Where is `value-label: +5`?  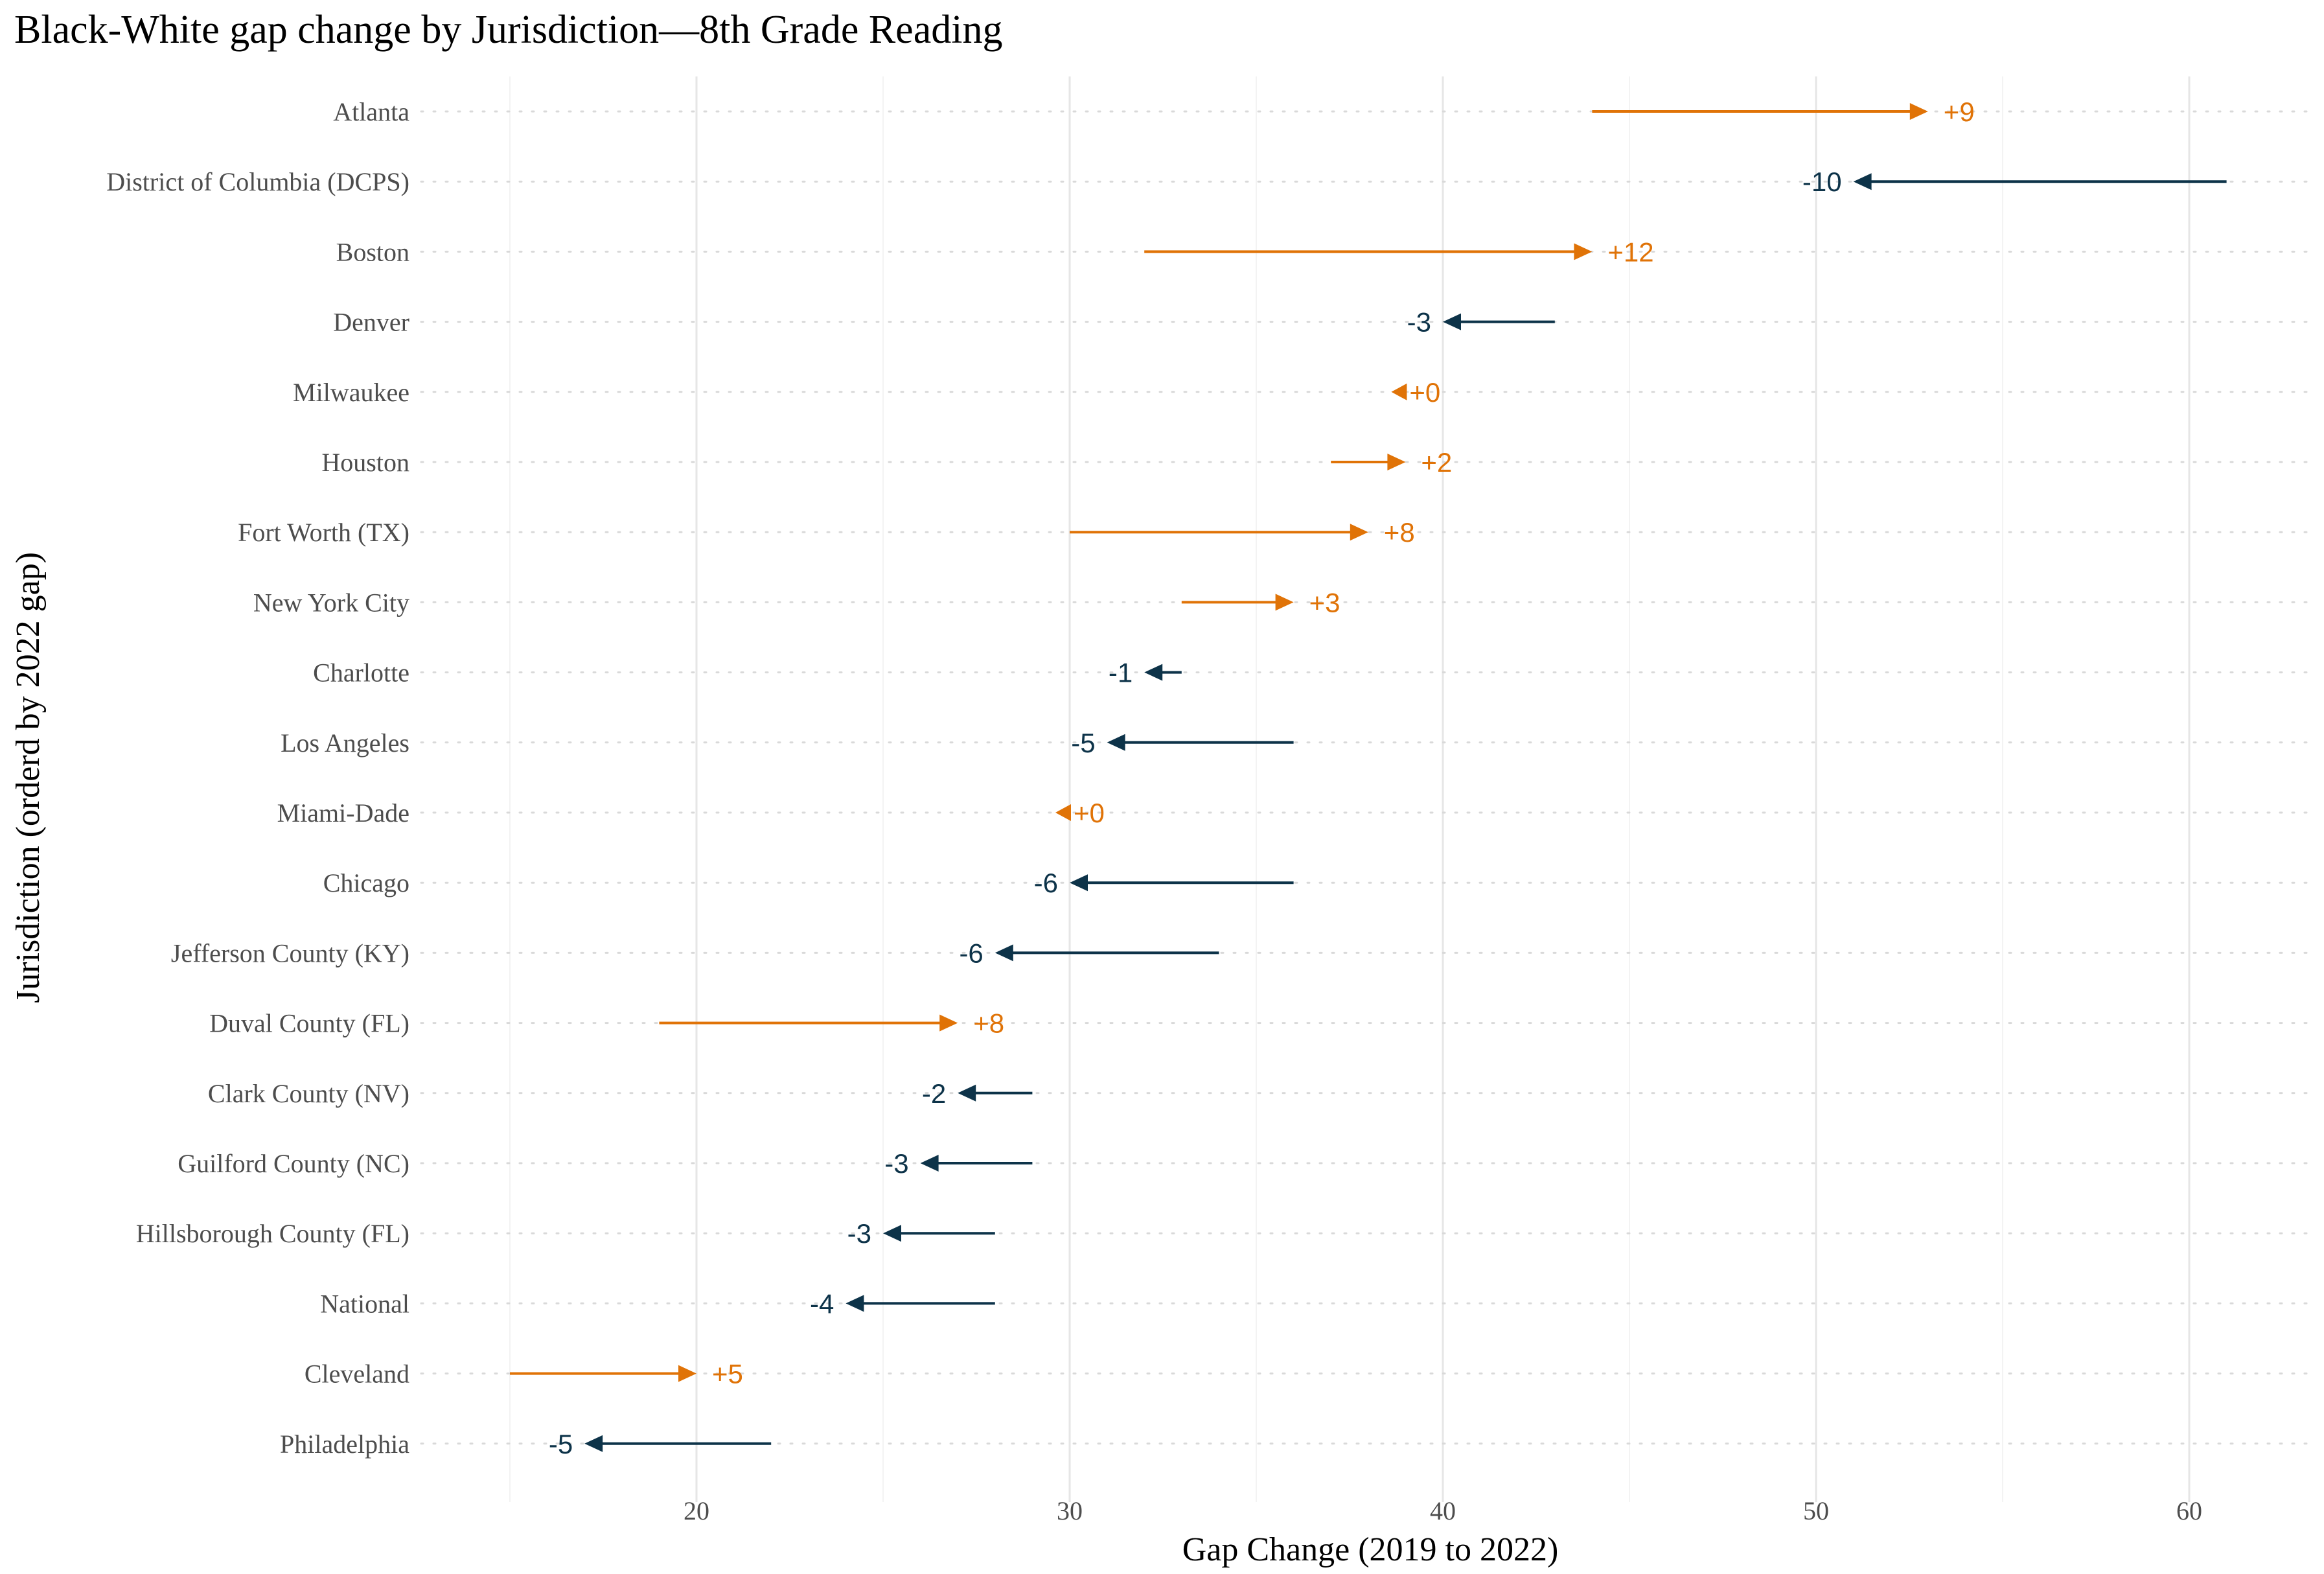
value-label: +5 is located at coordinates (727, 1374).